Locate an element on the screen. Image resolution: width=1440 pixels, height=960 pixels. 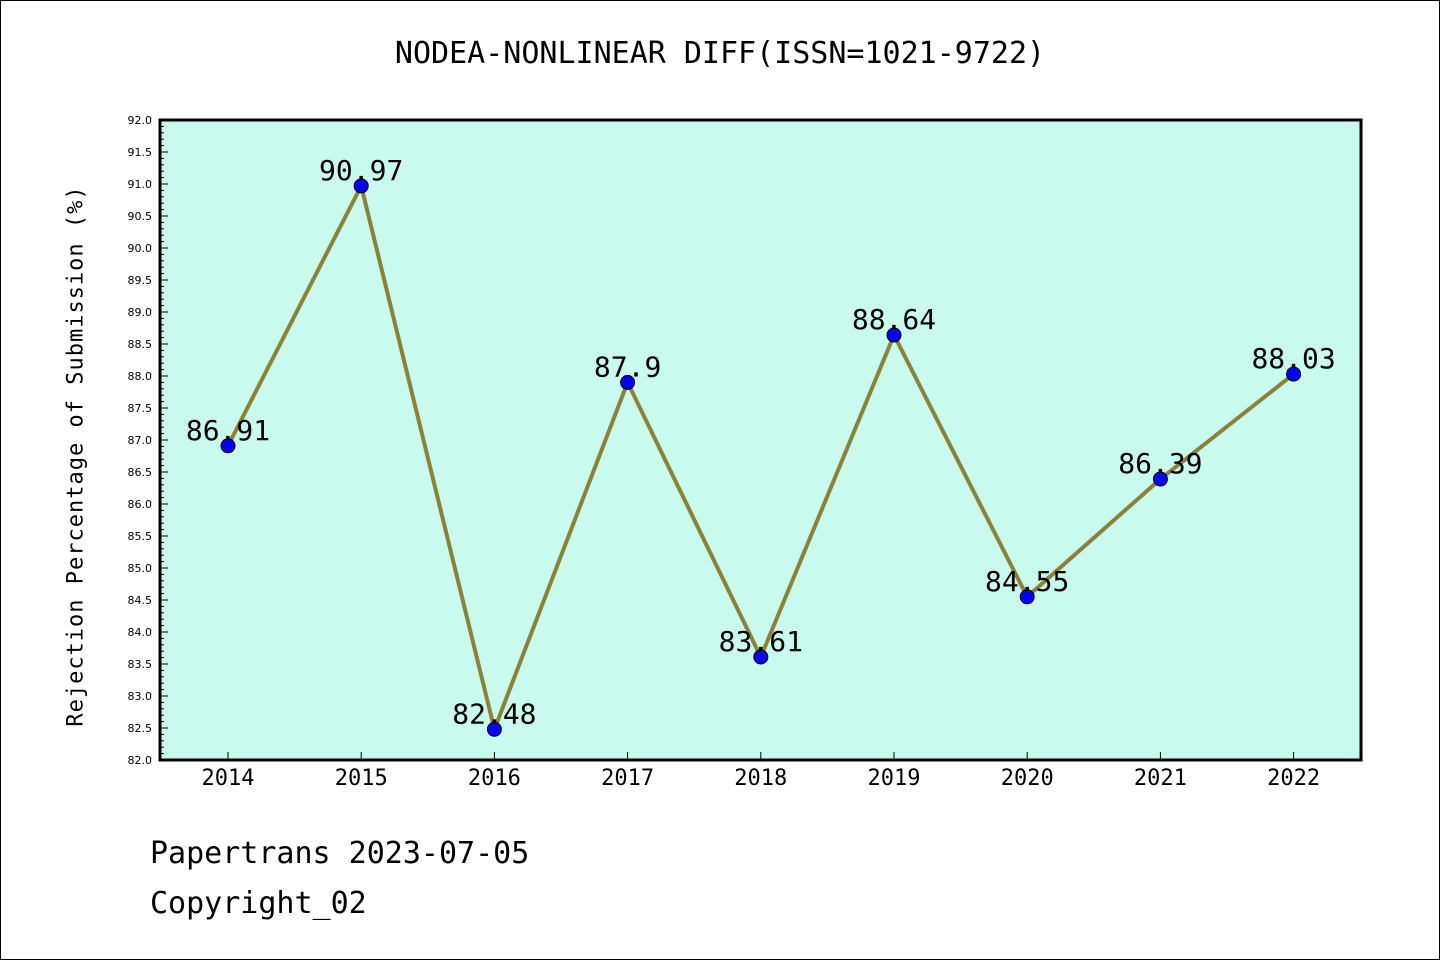
x-tick-label: 2015 is located at coordinates (361, 778).